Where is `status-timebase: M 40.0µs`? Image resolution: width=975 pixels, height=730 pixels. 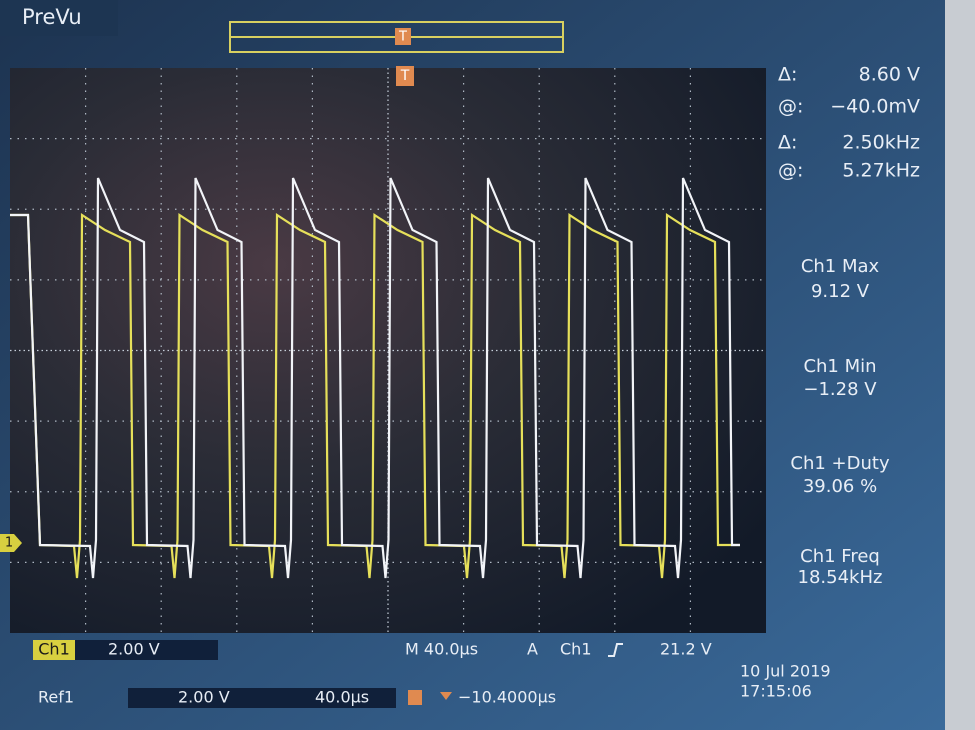 status-timebase: M 40.0µs is located at coordinates (441, 649).